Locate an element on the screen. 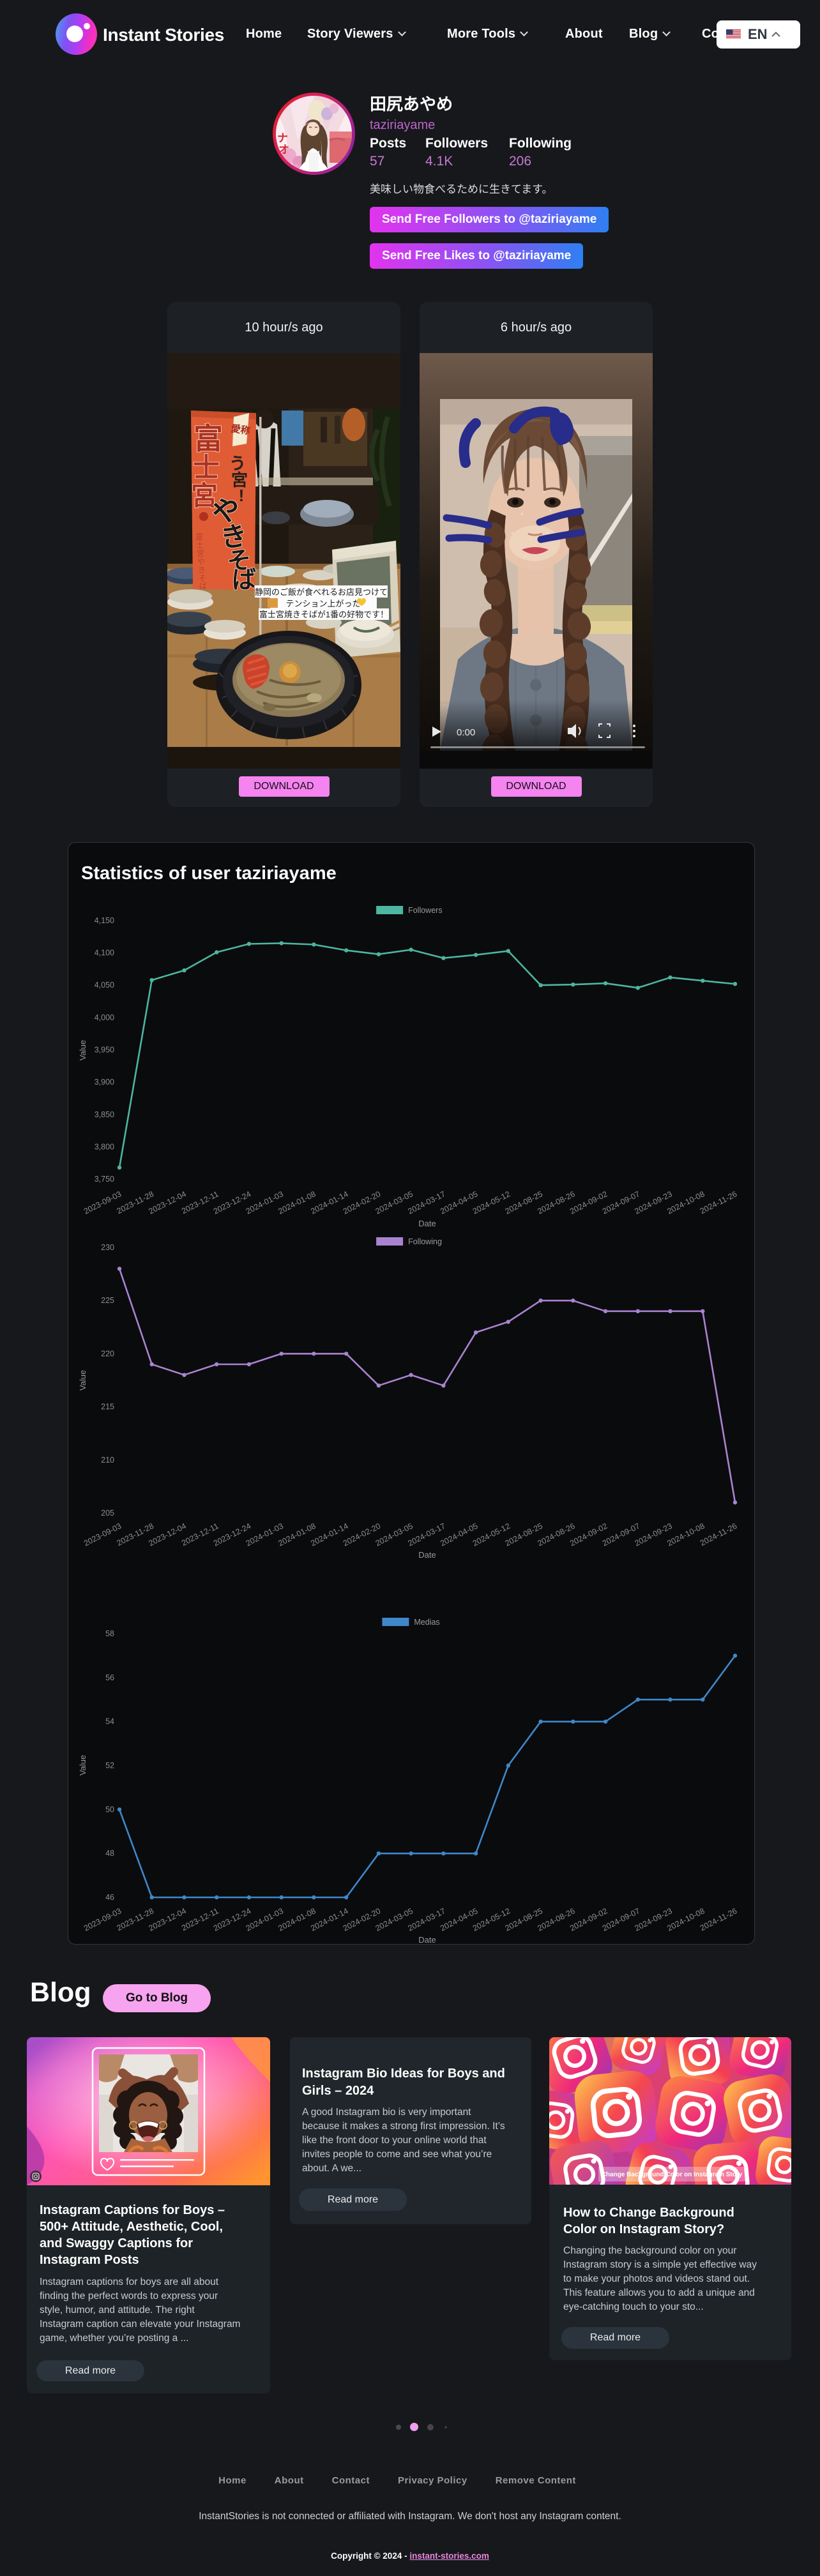 This screenshot has width=820, height=2576. svg-text: 3,850 is located at coordinates (104, 1114).